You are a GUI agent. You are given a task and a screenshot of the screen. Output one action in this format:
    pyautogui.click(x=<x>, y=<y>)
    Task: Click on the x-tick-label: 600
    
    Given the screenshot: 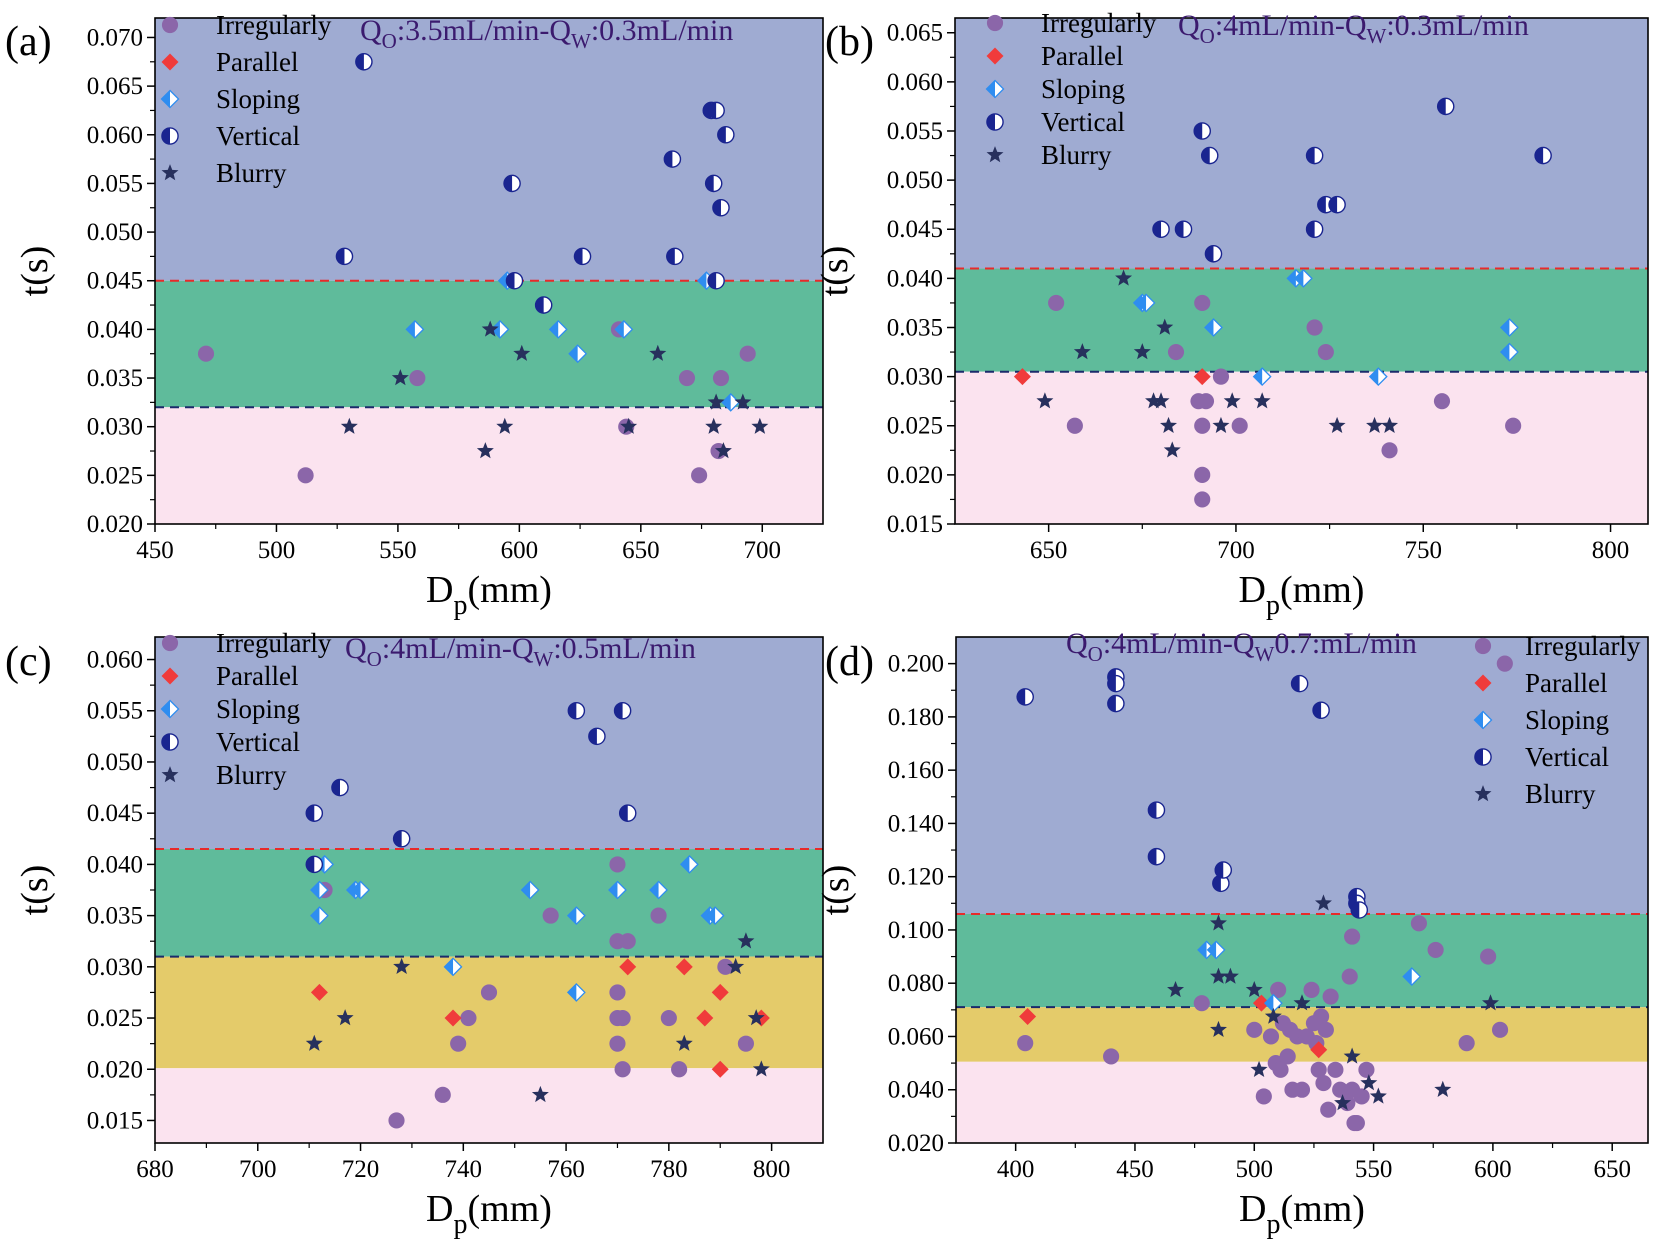 What is the action you would take?
    pyautogui.click(x=1493, y=1169)
    